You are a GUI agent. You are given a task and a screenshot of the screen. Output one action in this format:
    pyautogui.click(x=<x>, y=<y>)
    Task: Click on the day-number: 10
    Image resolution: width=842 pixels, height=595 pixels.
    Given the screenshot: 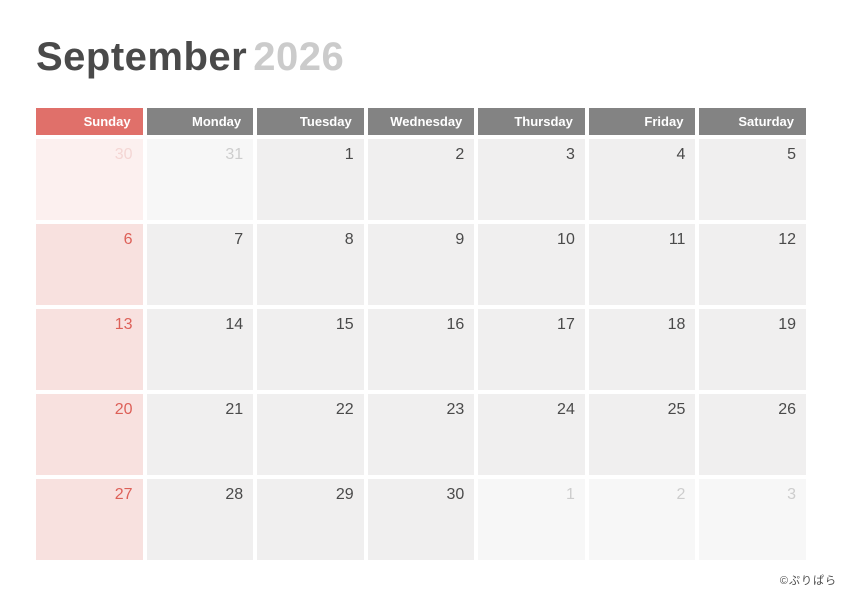 What is the action you would take?
    pyautogui.click(x=566, y=239)
    